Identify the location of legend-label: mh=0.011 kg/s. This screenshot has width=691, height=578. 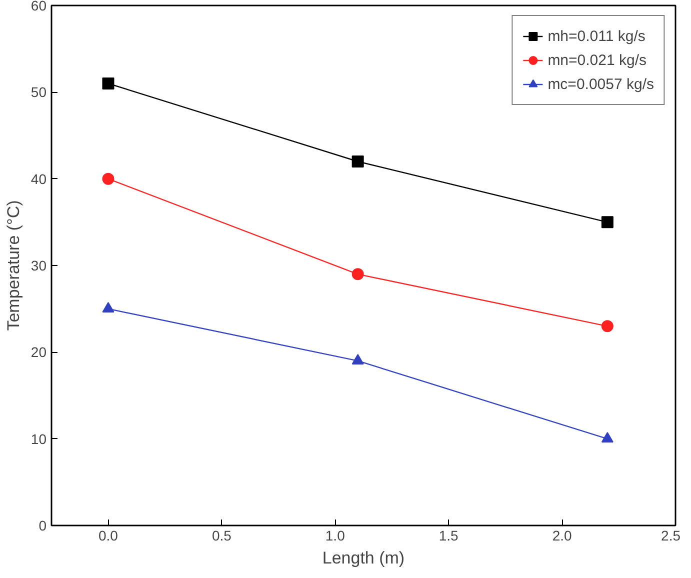
(597, 36).